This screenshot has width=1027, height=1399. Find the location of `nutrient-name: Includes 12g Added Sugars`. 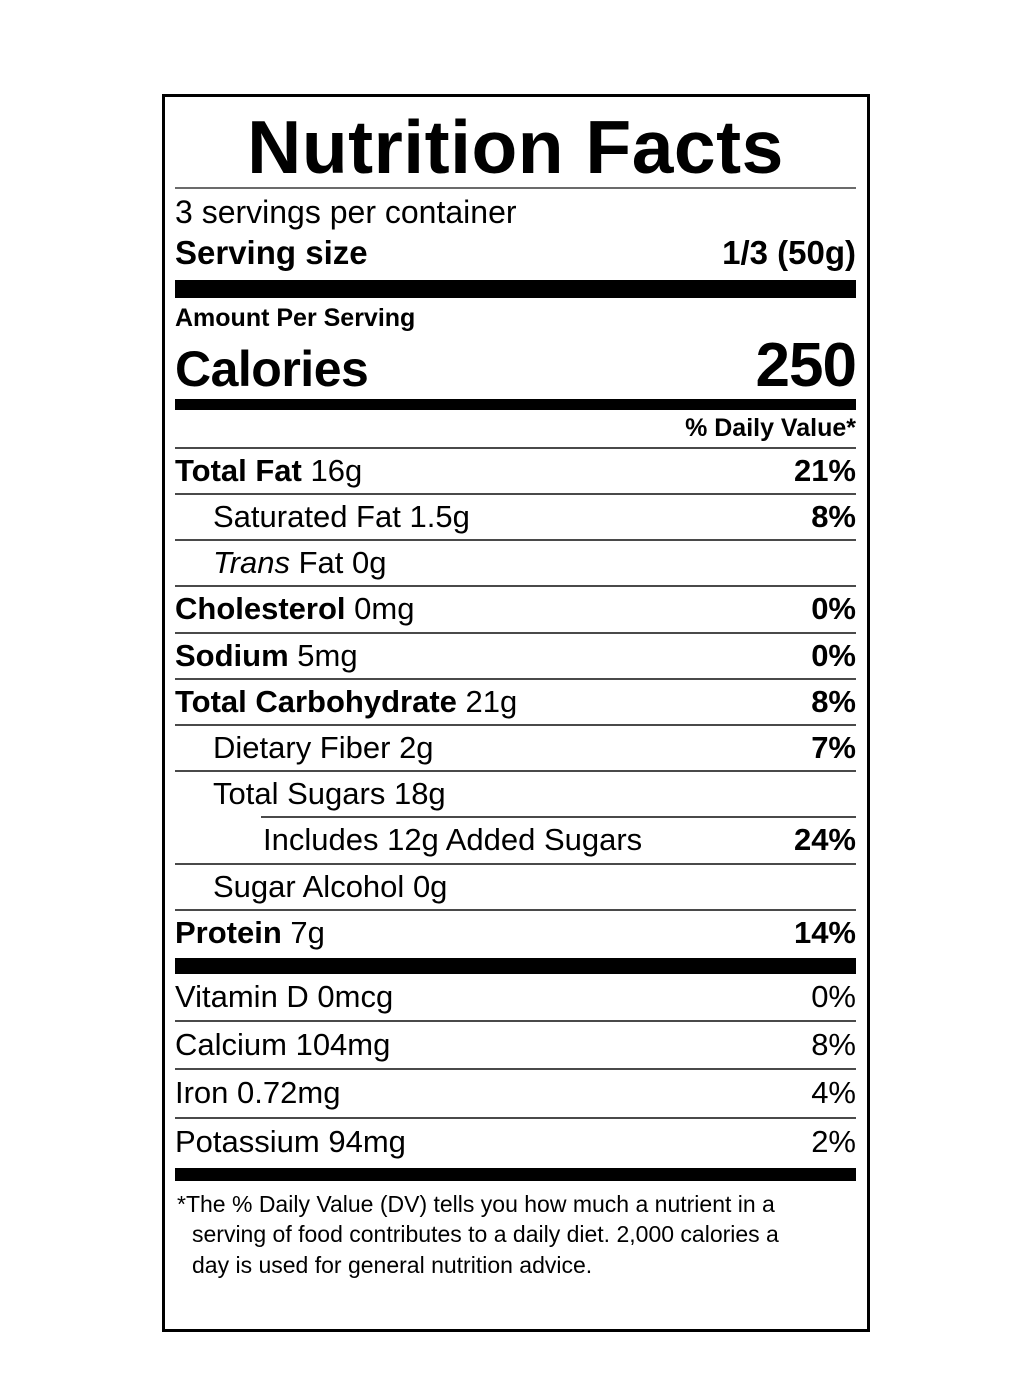

nutrient-name: Includes 12g Added Sugars is located at coordinates (452, 839).